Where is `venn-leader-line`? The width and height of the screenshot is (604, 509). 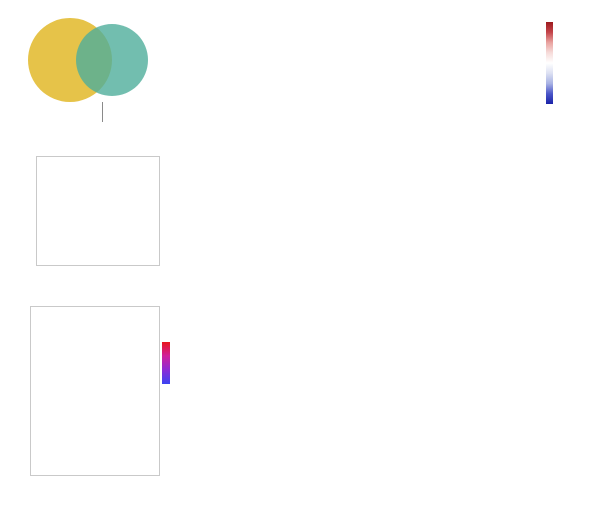
venn-leader-line is located at coordinates (102, 112).